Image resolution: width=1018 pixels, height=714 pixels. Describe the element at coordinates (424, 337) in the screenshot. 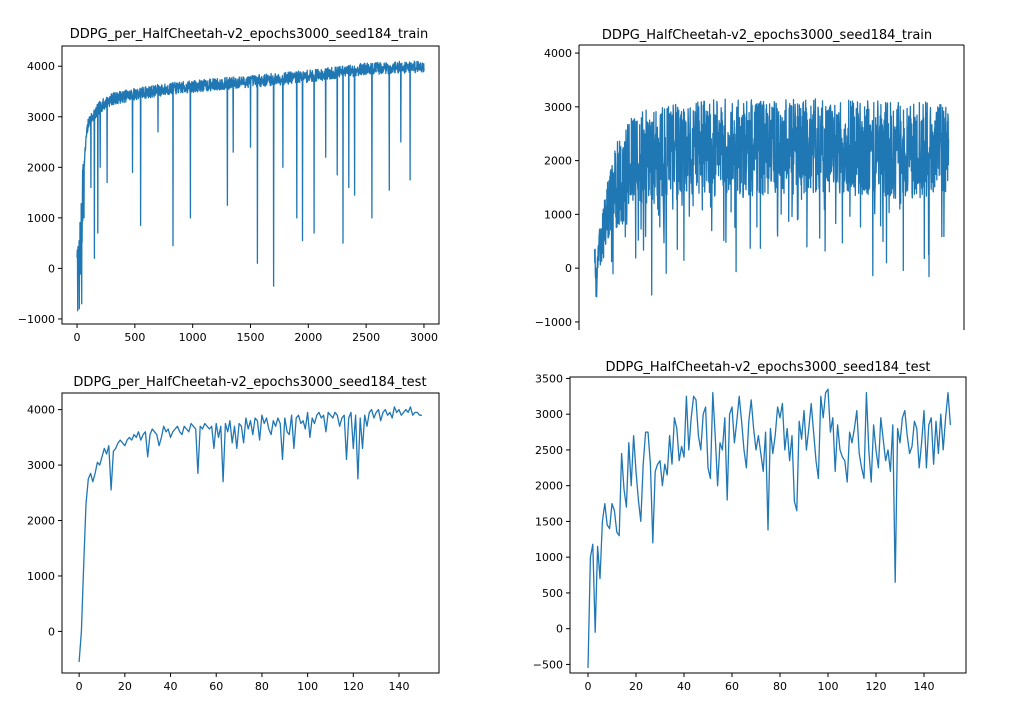

I see `x-tick-label: 3000` at that location.